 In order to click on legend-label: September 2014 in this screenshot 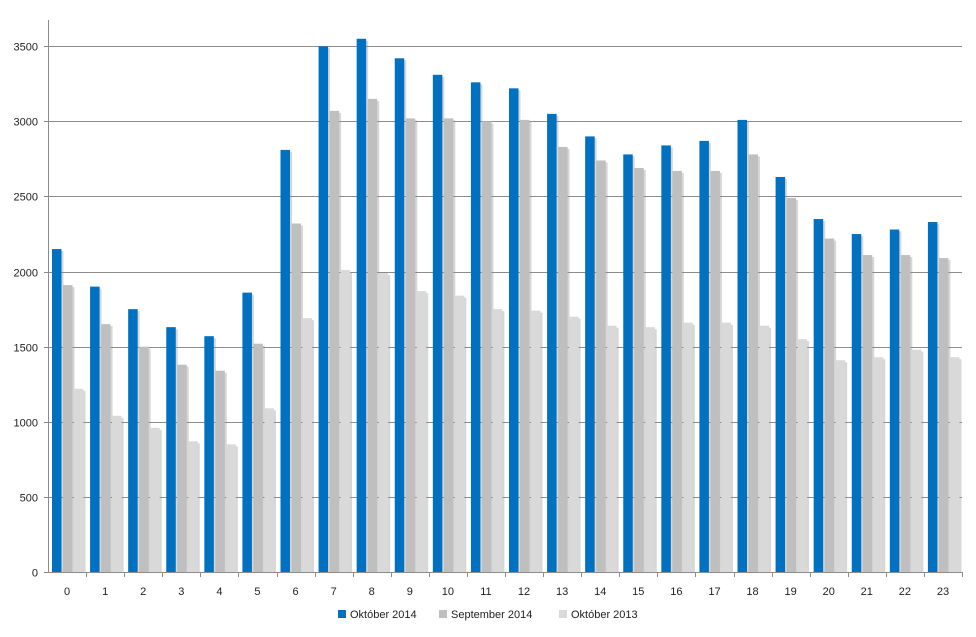, I will do `click(491, 615)`.